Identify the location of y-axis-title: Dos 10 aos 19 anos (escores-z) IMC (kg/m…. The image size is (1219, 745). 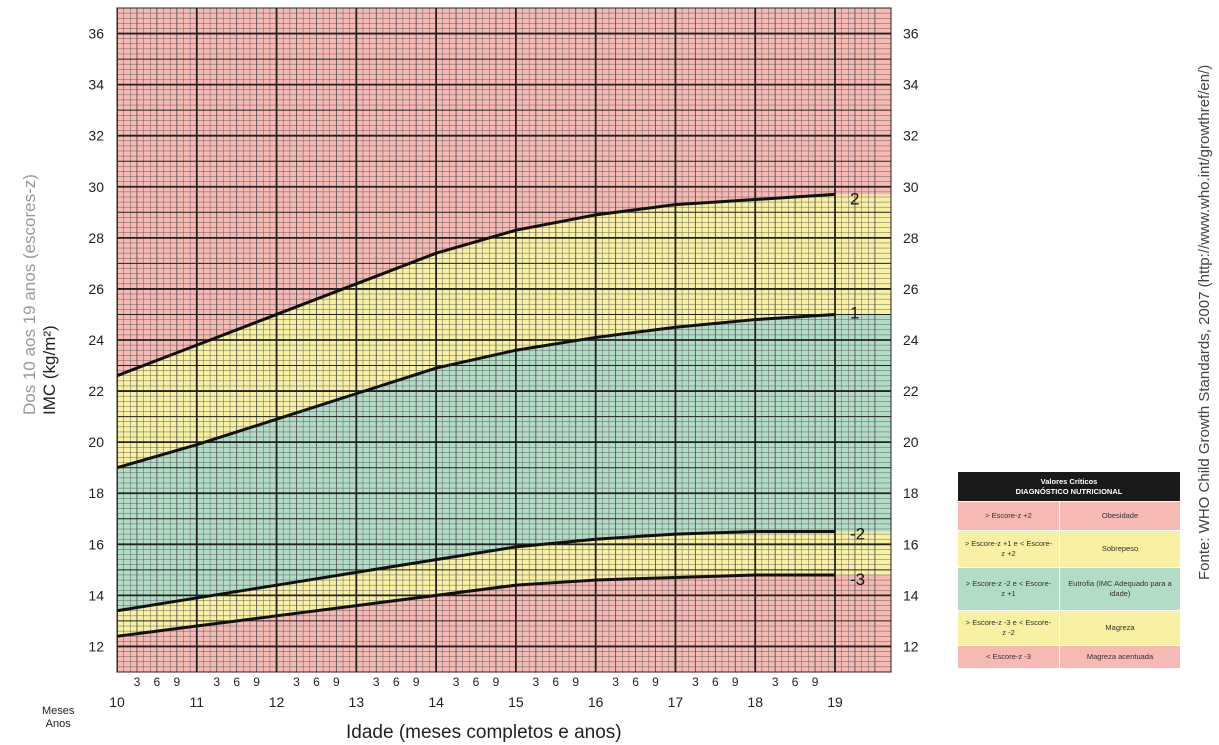
(51, 330).